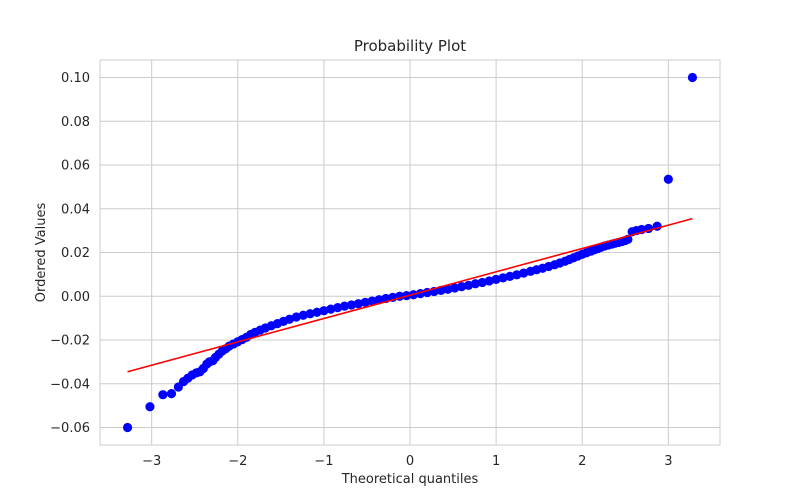  What do you see at coordinates (75, 166) in the screenshot?
I see `y-tick-label: 0.06` at bounding box center [75, 166].